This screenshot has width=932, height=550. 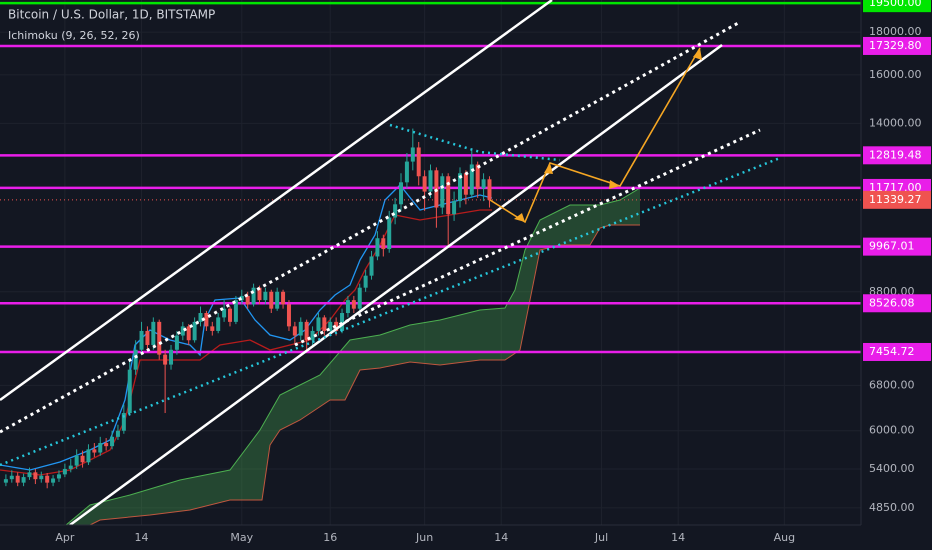 I want to click on level-label: 12819.48, so click(x=895, y=154).